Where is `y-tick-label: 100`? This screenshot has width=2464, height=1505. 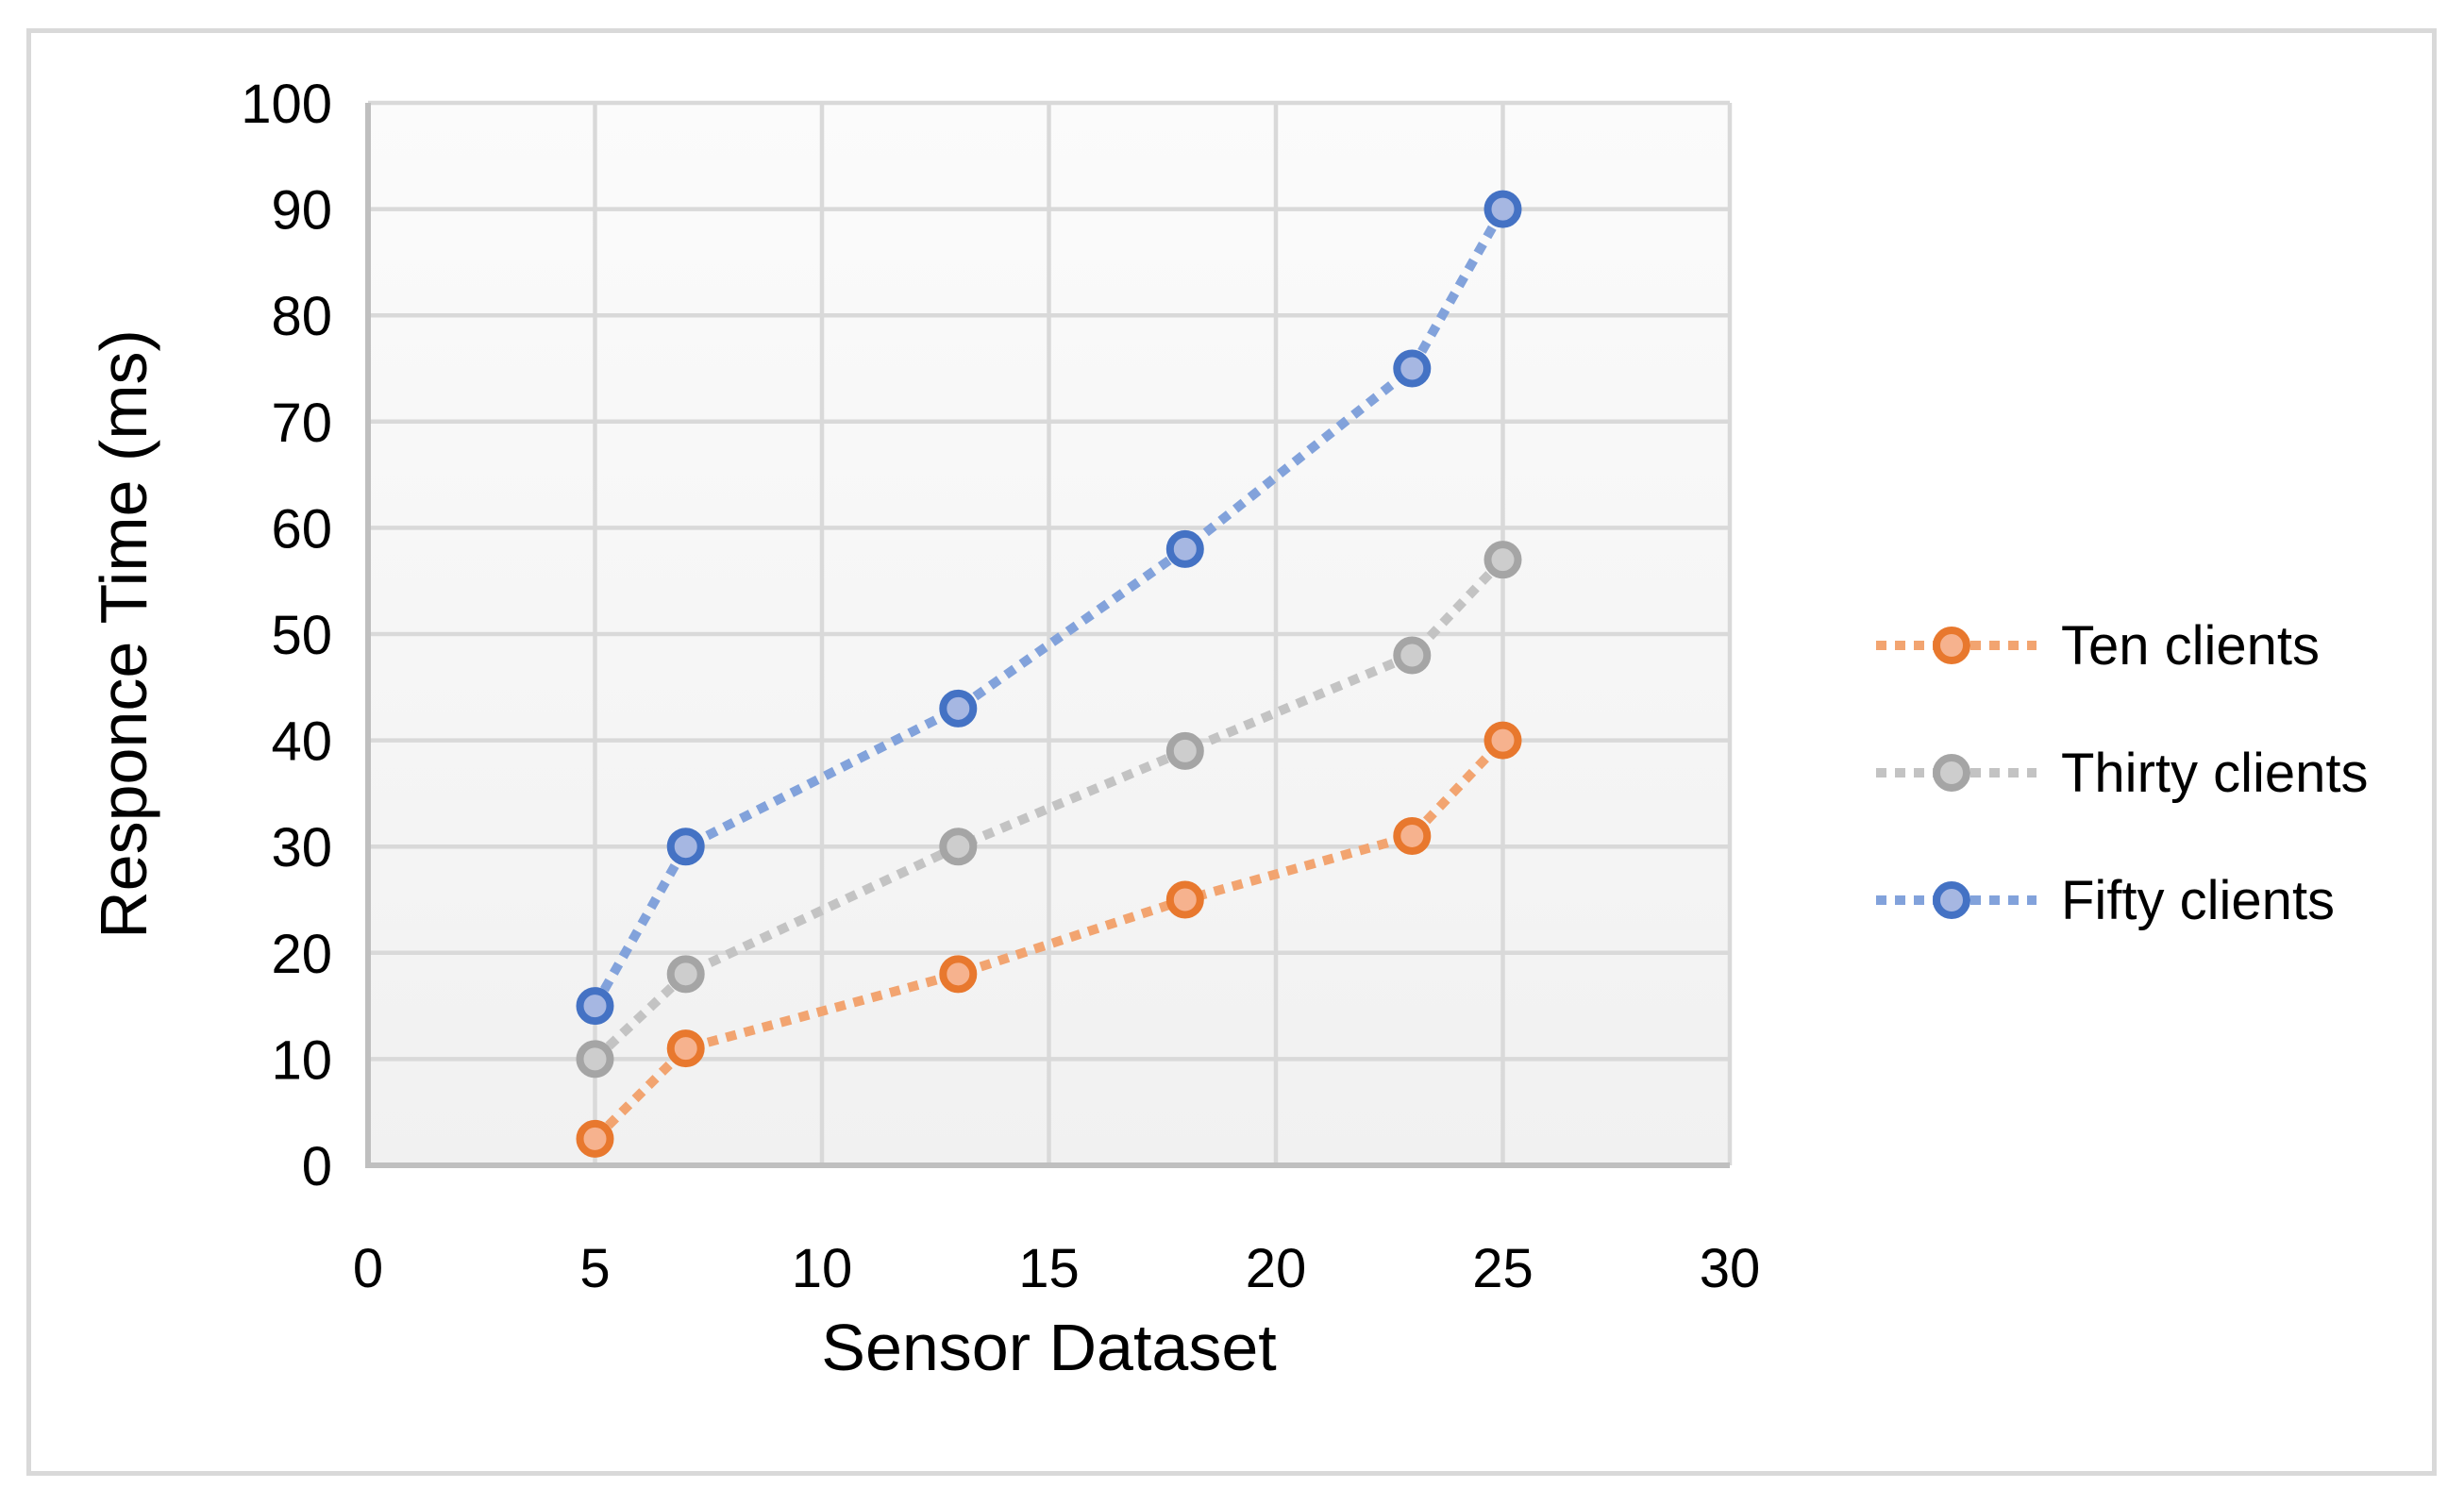
y-tick-label: 100 is located at coordinates (286, 104).